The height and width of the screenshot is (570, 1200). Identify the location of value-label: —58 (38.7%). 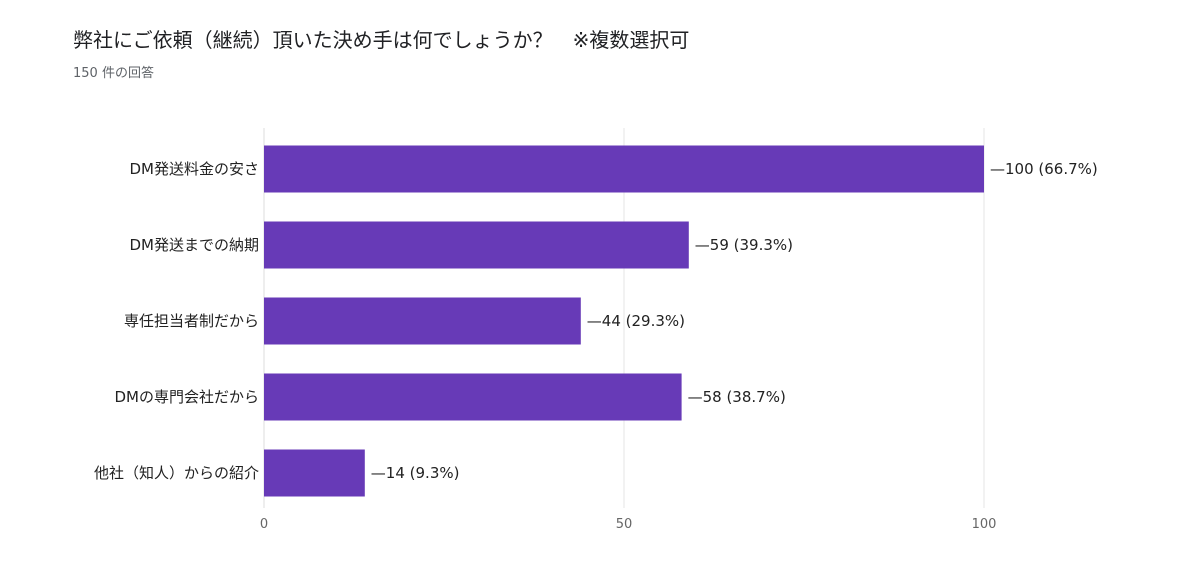
(737, 397).